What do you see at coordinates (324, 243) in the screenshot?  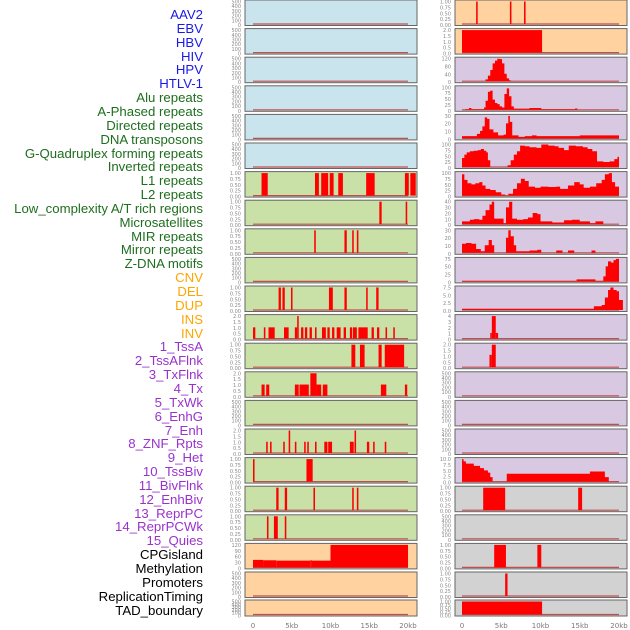 I see `panel-i: 1.000.750.500.250.00` at bounding box center [324, 243].